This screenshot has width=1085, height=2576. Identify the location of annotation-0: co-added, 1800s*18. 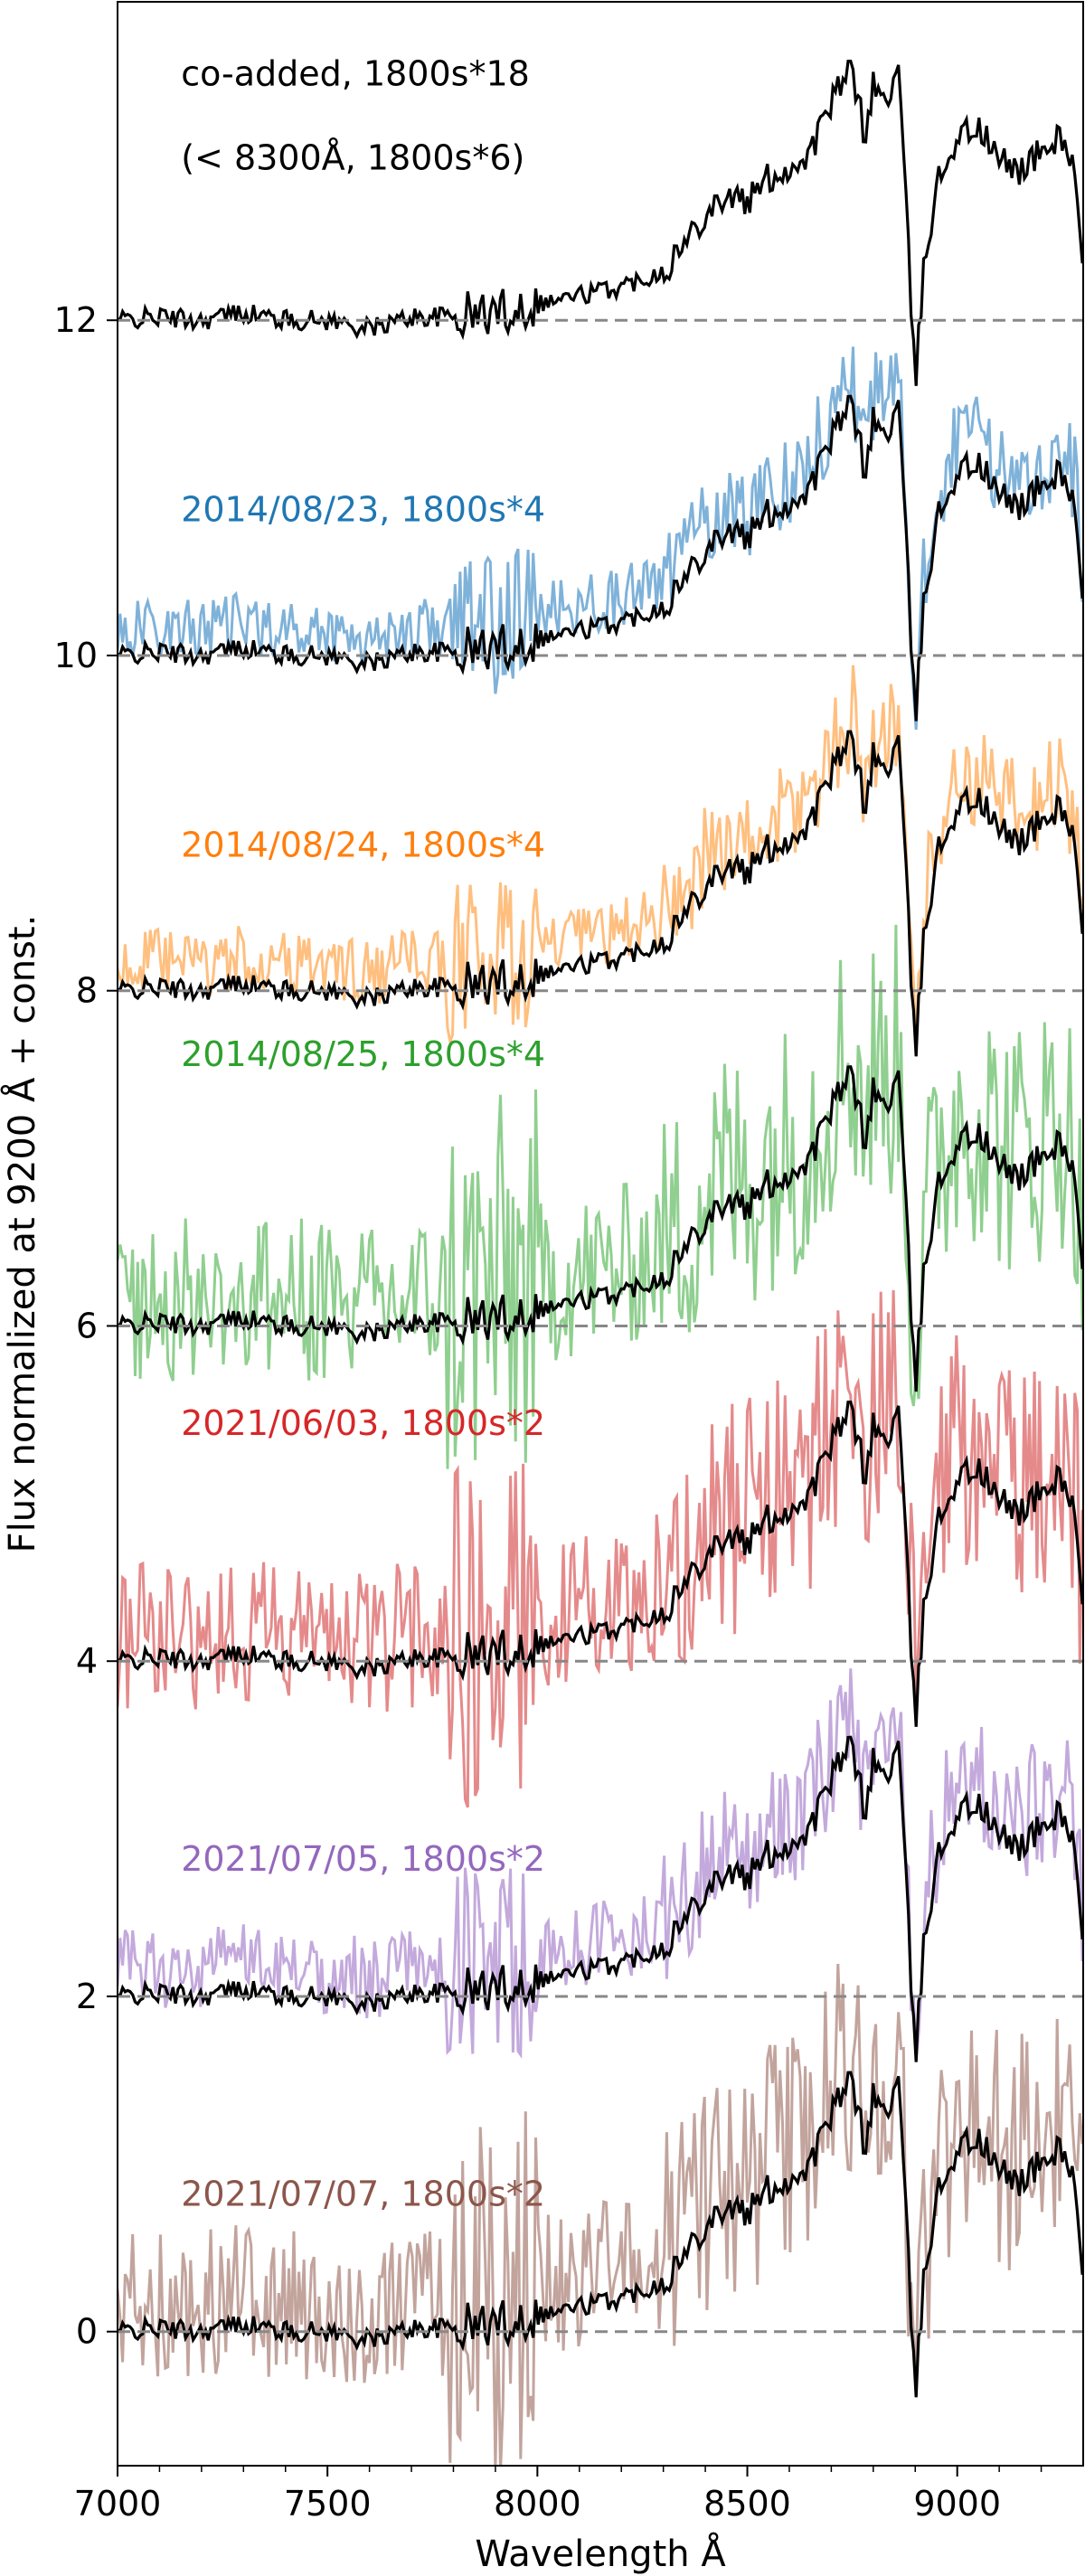
(355, 74).